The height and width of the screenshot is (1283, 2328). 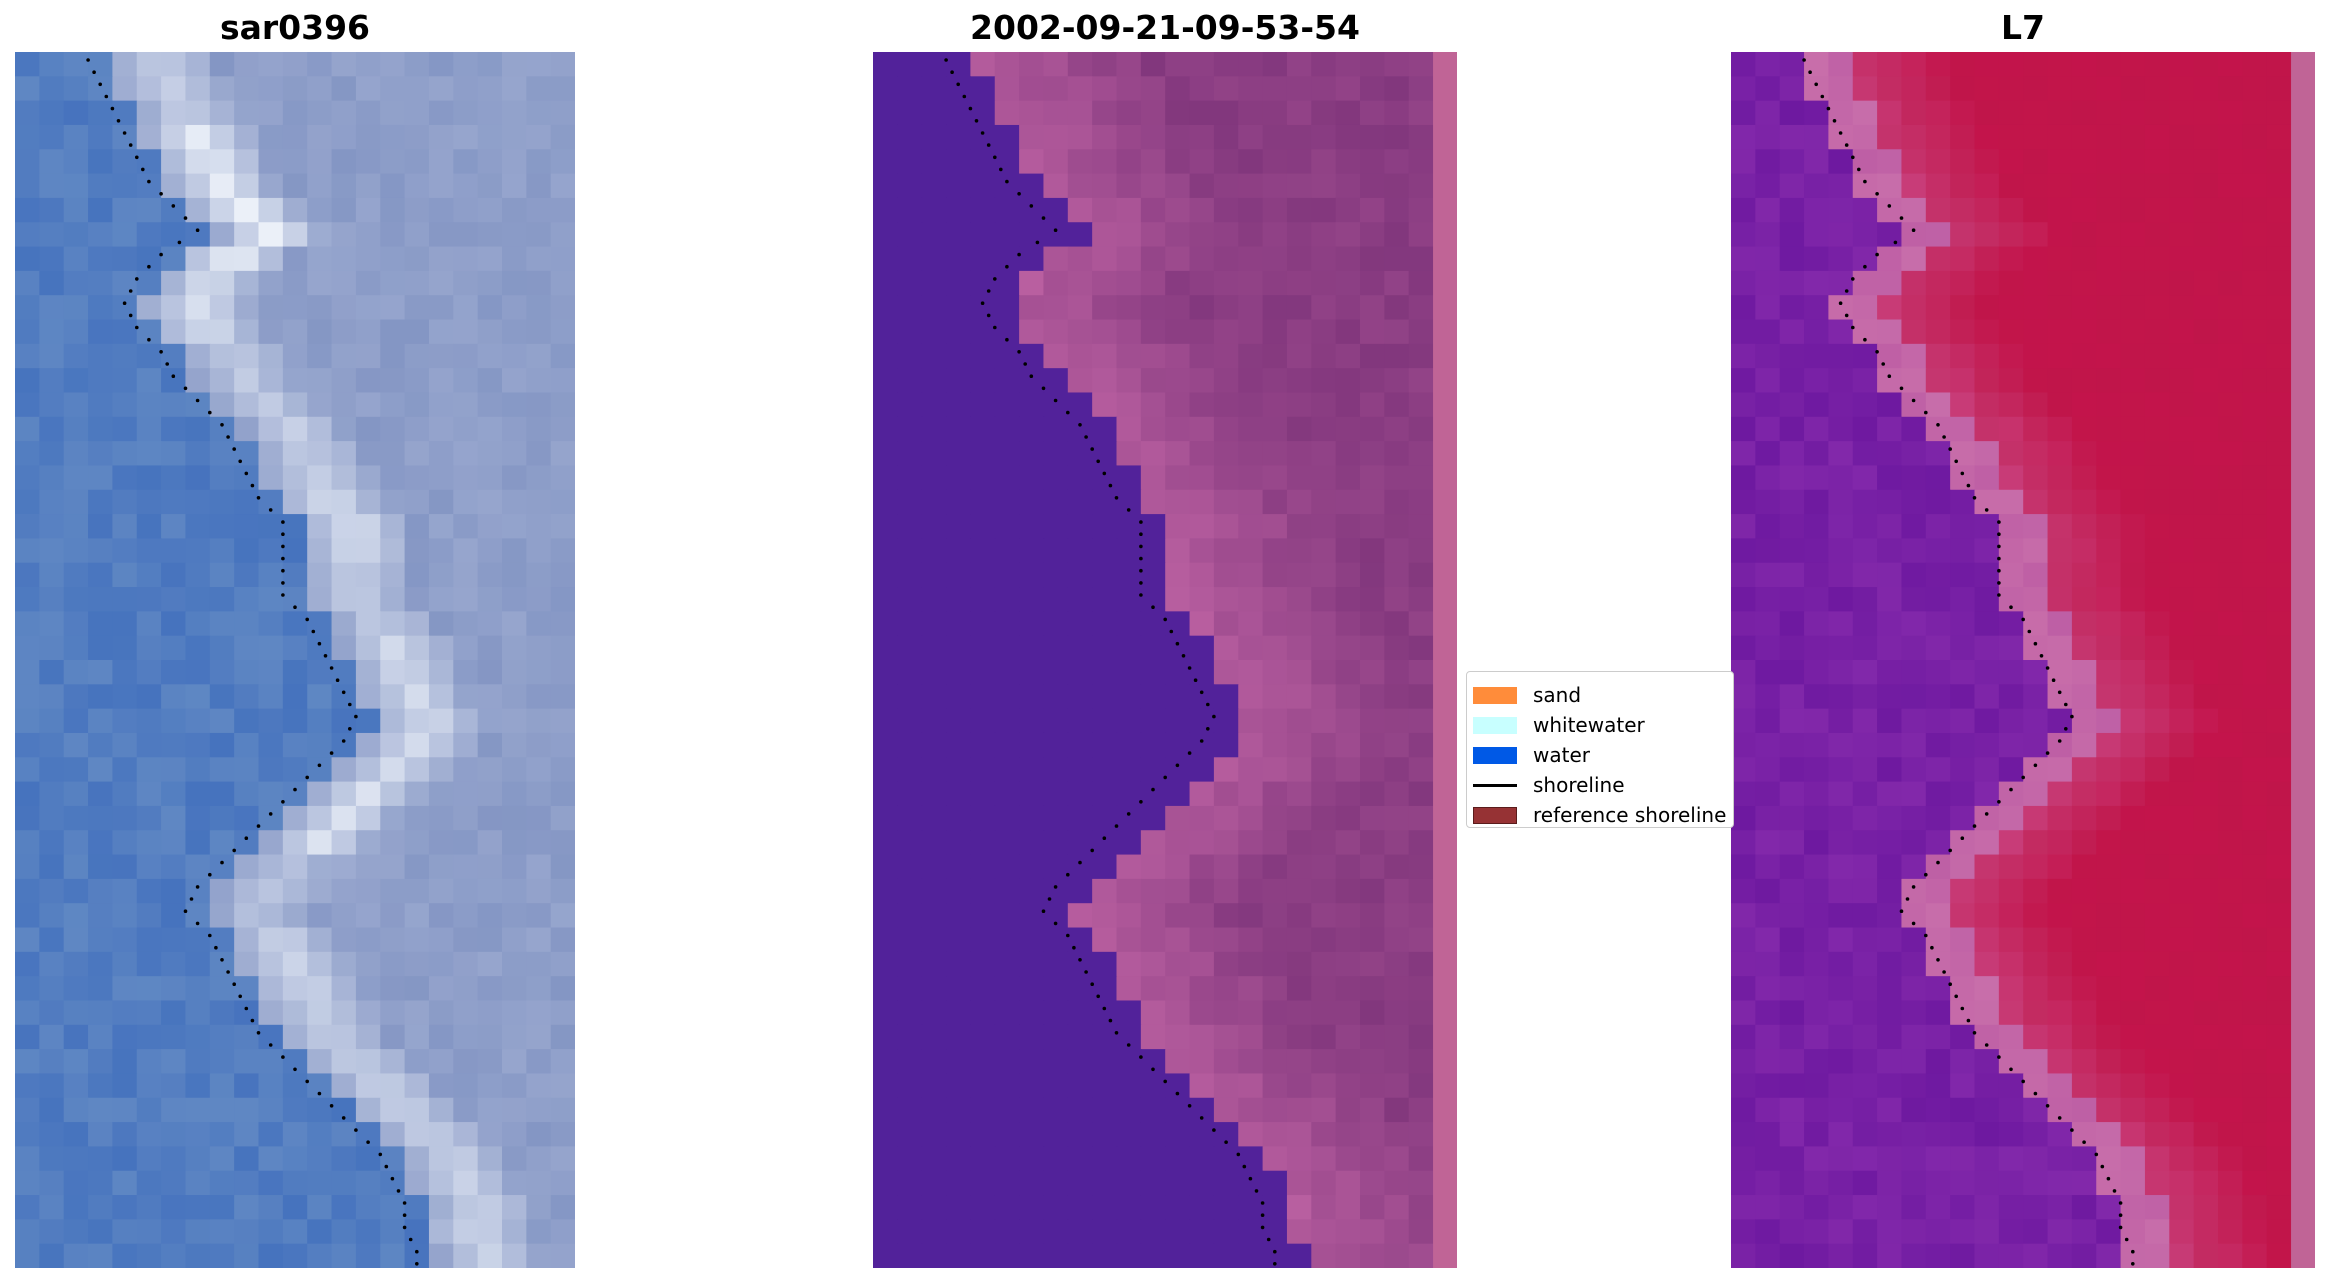 I want to click on panel-title-index: L7, so click(x=2023, y=27).